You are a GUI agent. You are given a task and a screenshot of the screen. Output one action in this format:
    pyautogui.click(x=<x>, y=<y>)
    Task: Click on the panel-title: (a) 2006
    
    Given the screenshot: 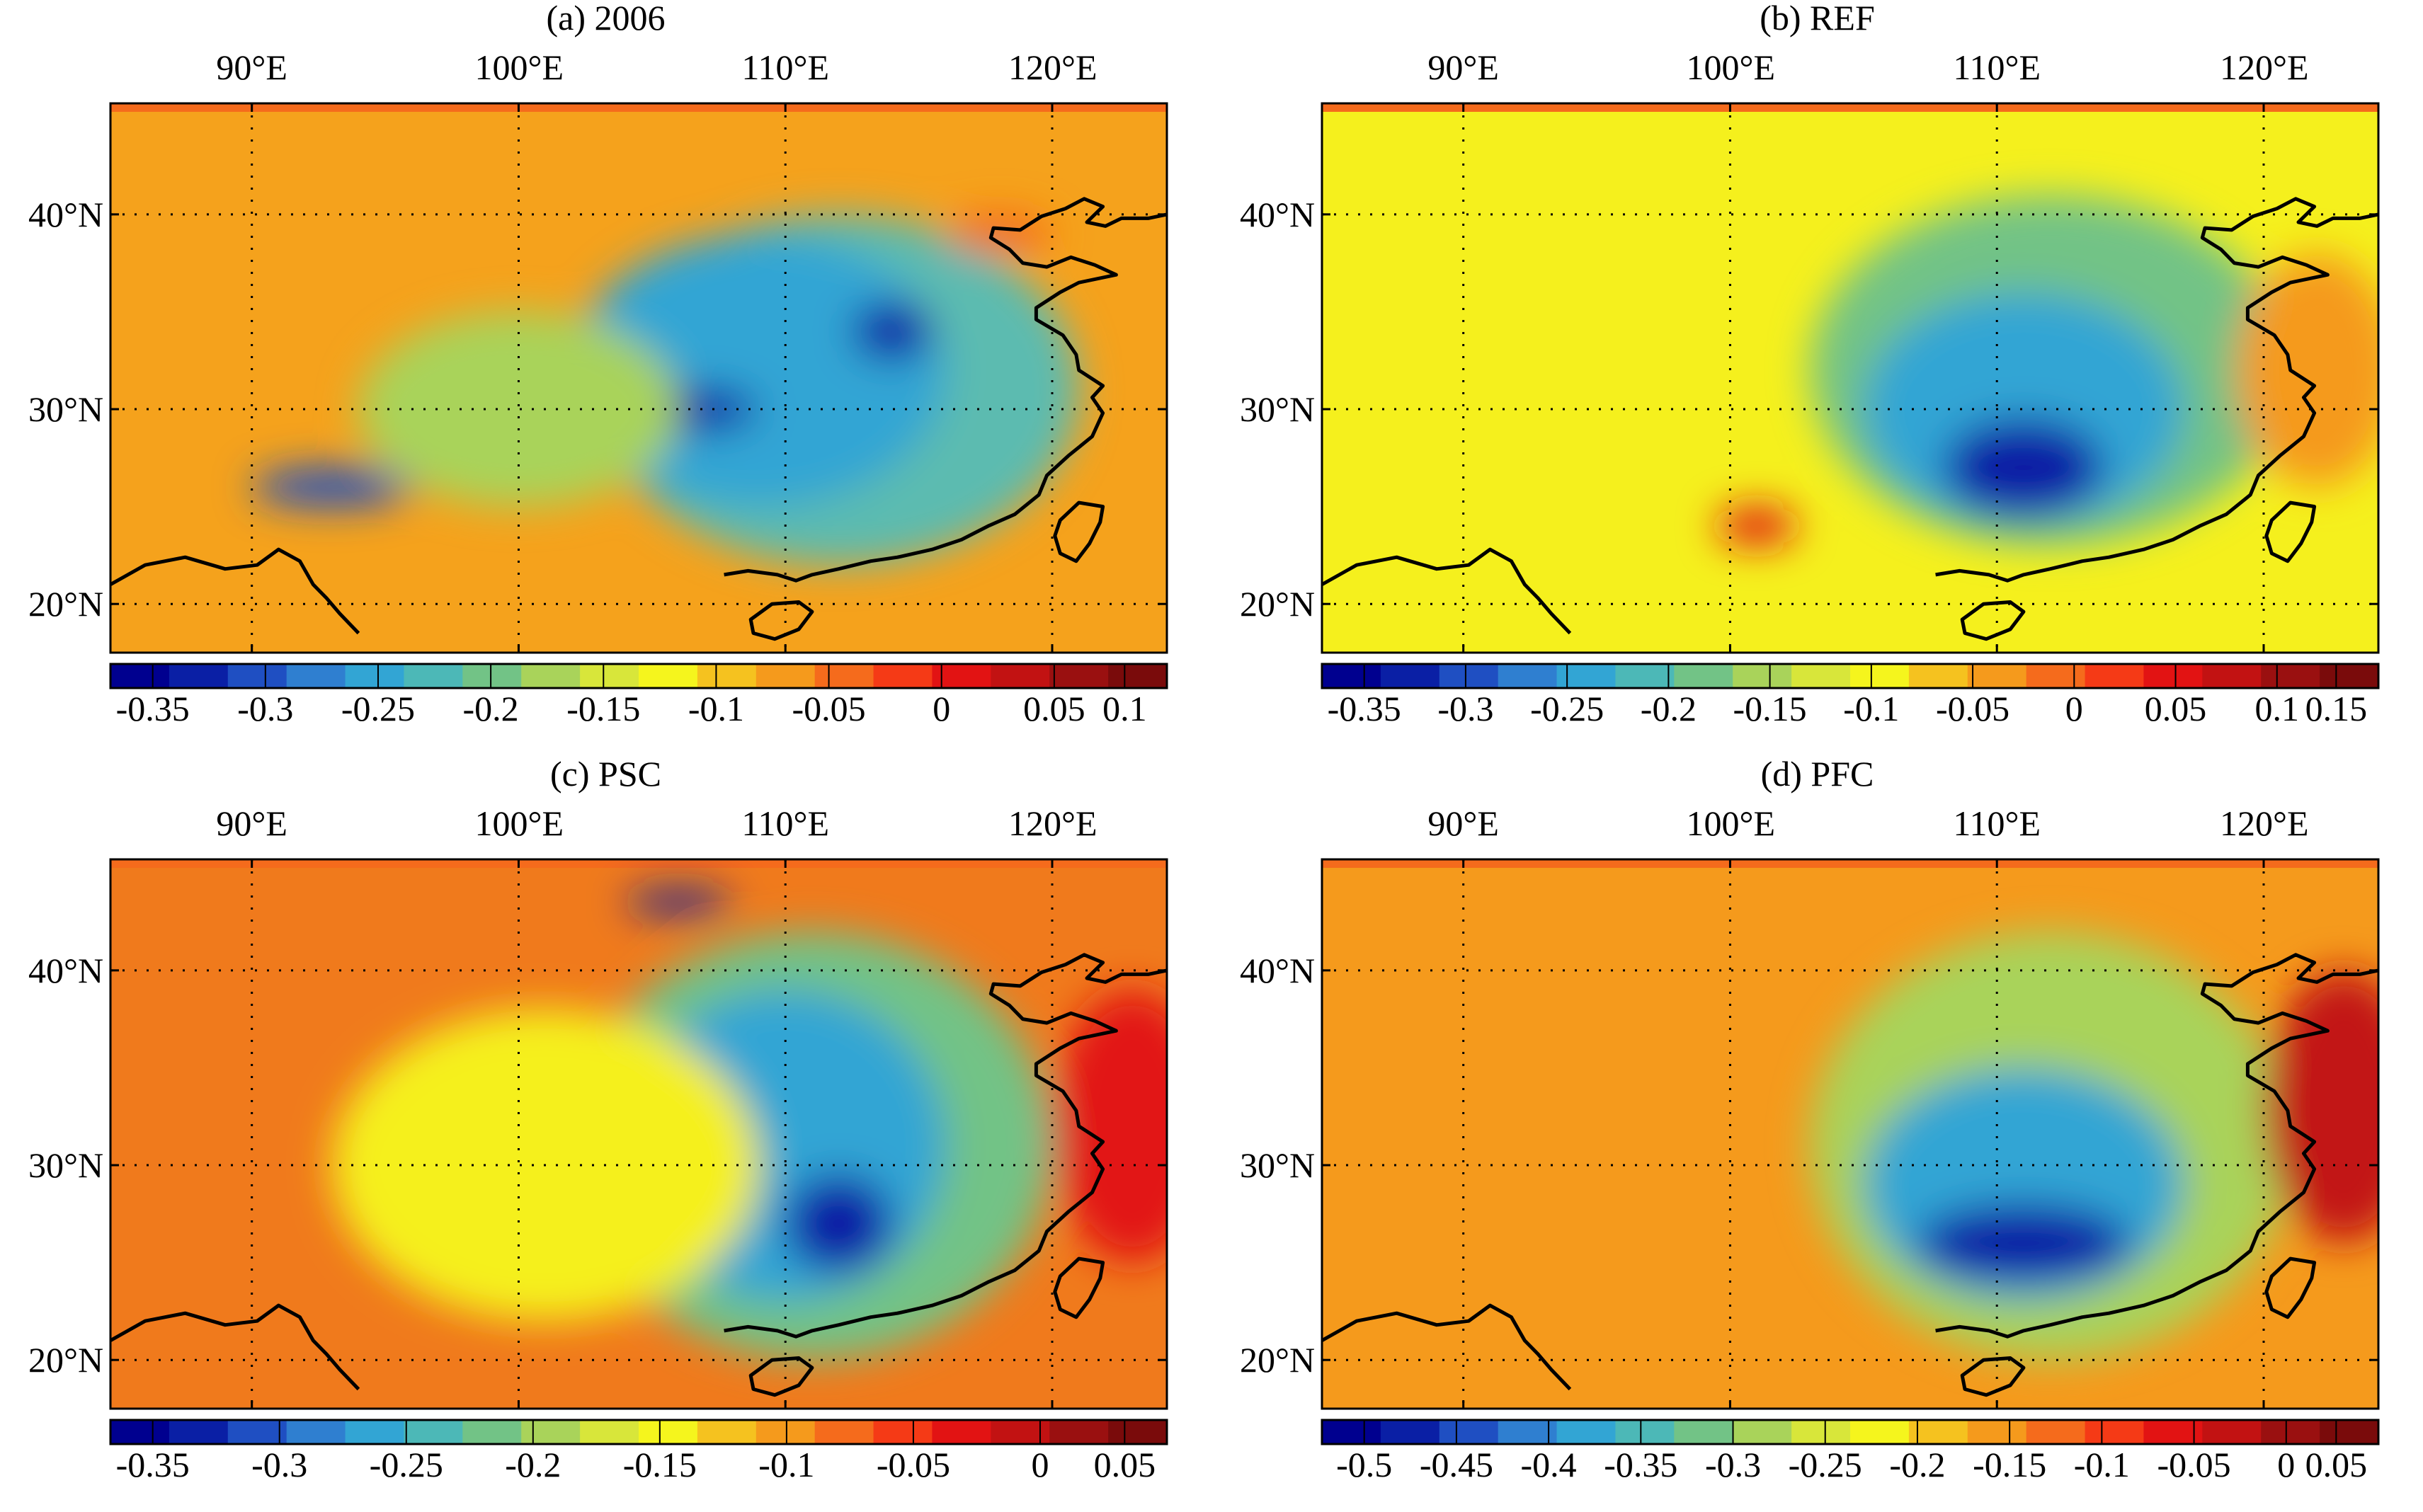 What is the action you would take?
    pyautogui.click(x=606, y=19)
    